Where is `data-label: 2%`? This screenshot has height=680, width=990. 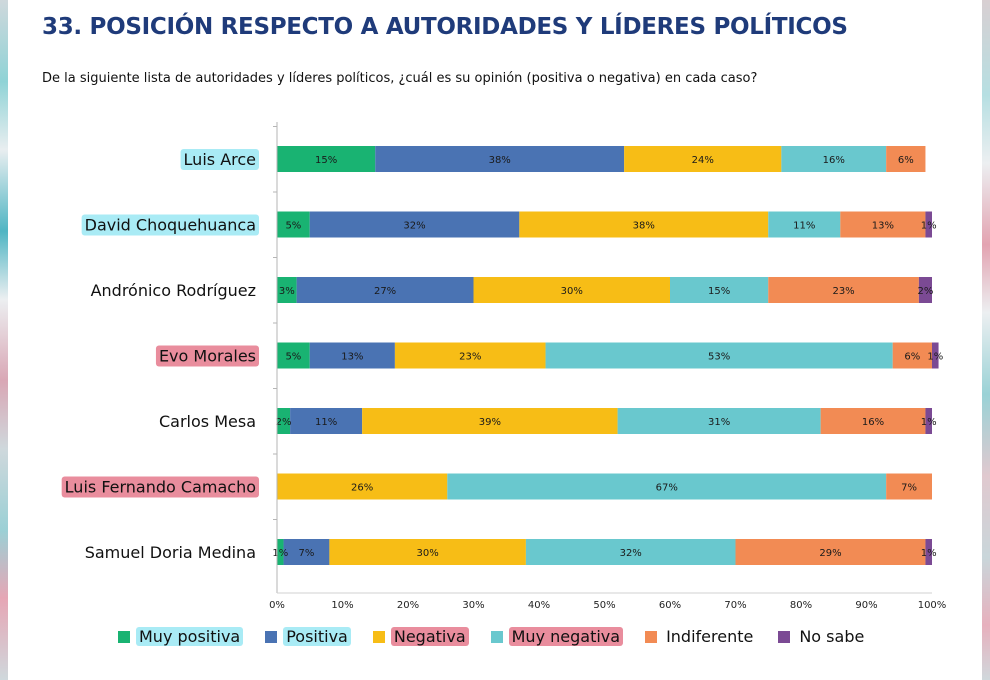 data-label: 2% is located at coordinates (926, 291).